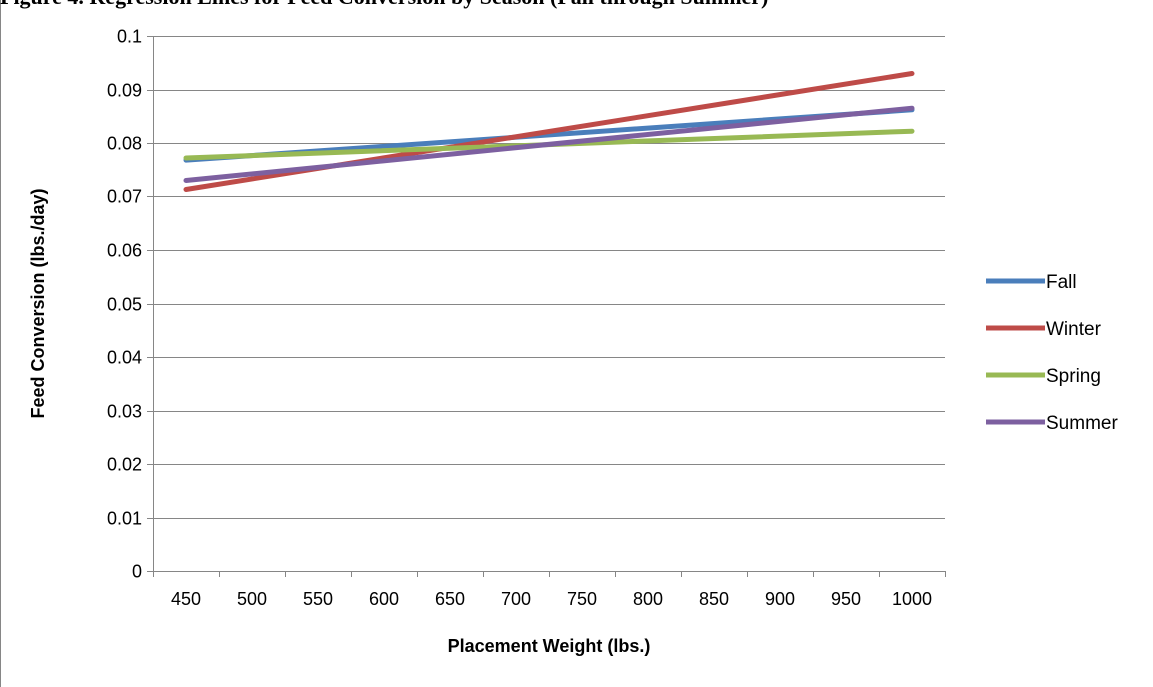  I want to click on x-tick-label: 800, so click(648, 599).